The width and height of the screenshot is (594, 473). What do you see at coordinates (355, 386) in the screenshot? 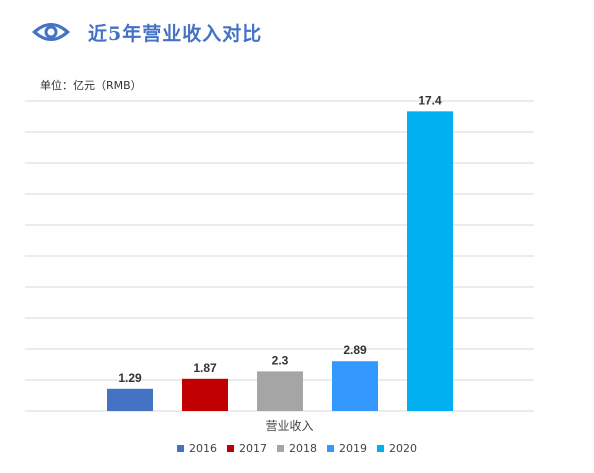
I see `bar-2019` at bounding box center [355, 386].